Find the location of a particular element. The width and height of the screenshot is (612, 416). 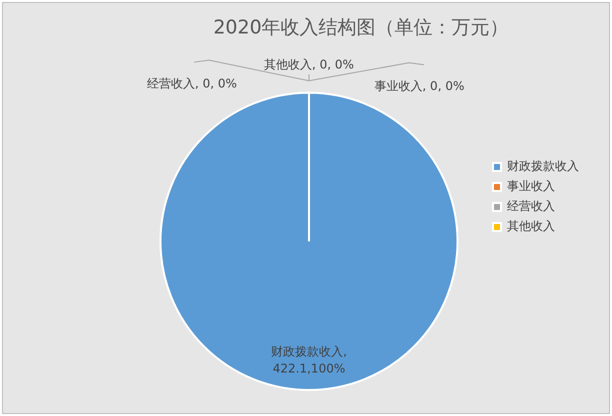

legend-label: 经营收入 is located at coordinates (531, 206).